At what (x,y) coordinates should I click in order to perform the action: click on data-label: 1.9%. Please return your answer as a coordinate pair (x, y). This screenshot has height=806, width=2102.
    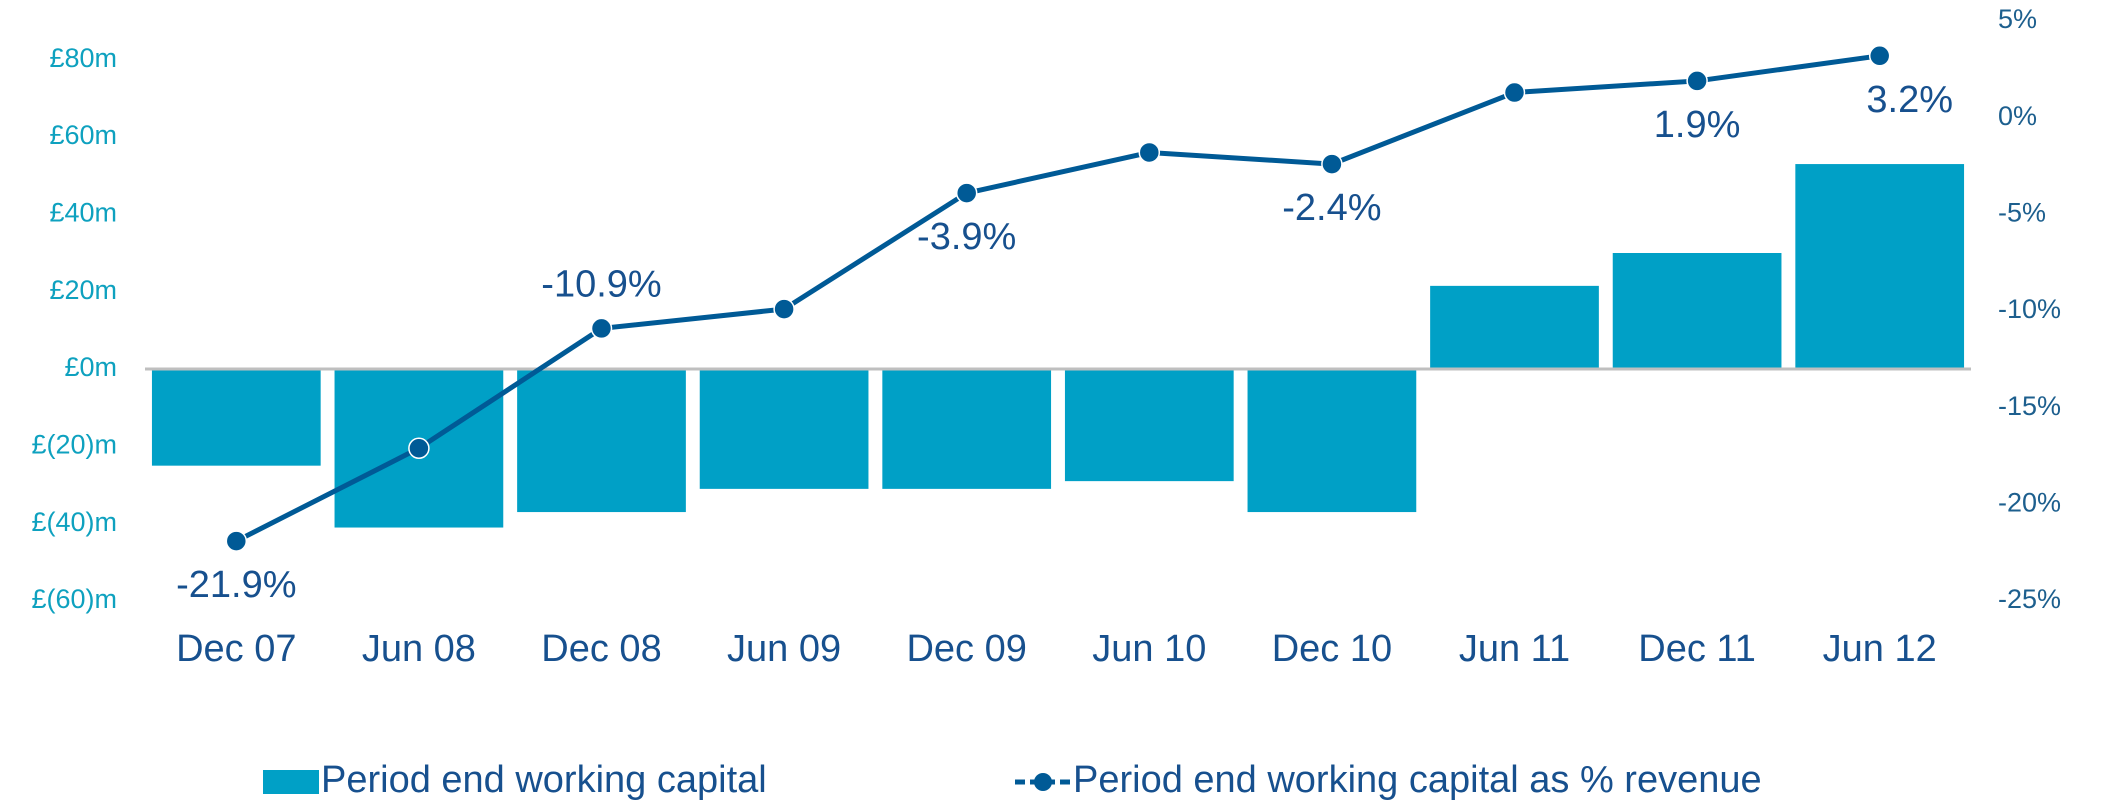
    Looking at the image, I should click on (1697, 125).